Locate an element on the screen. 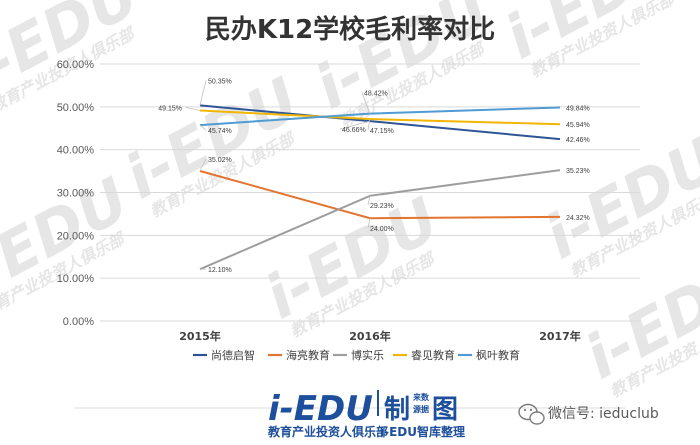  footer-logo-small-top: 来数 is located at coordinates (421, 397).